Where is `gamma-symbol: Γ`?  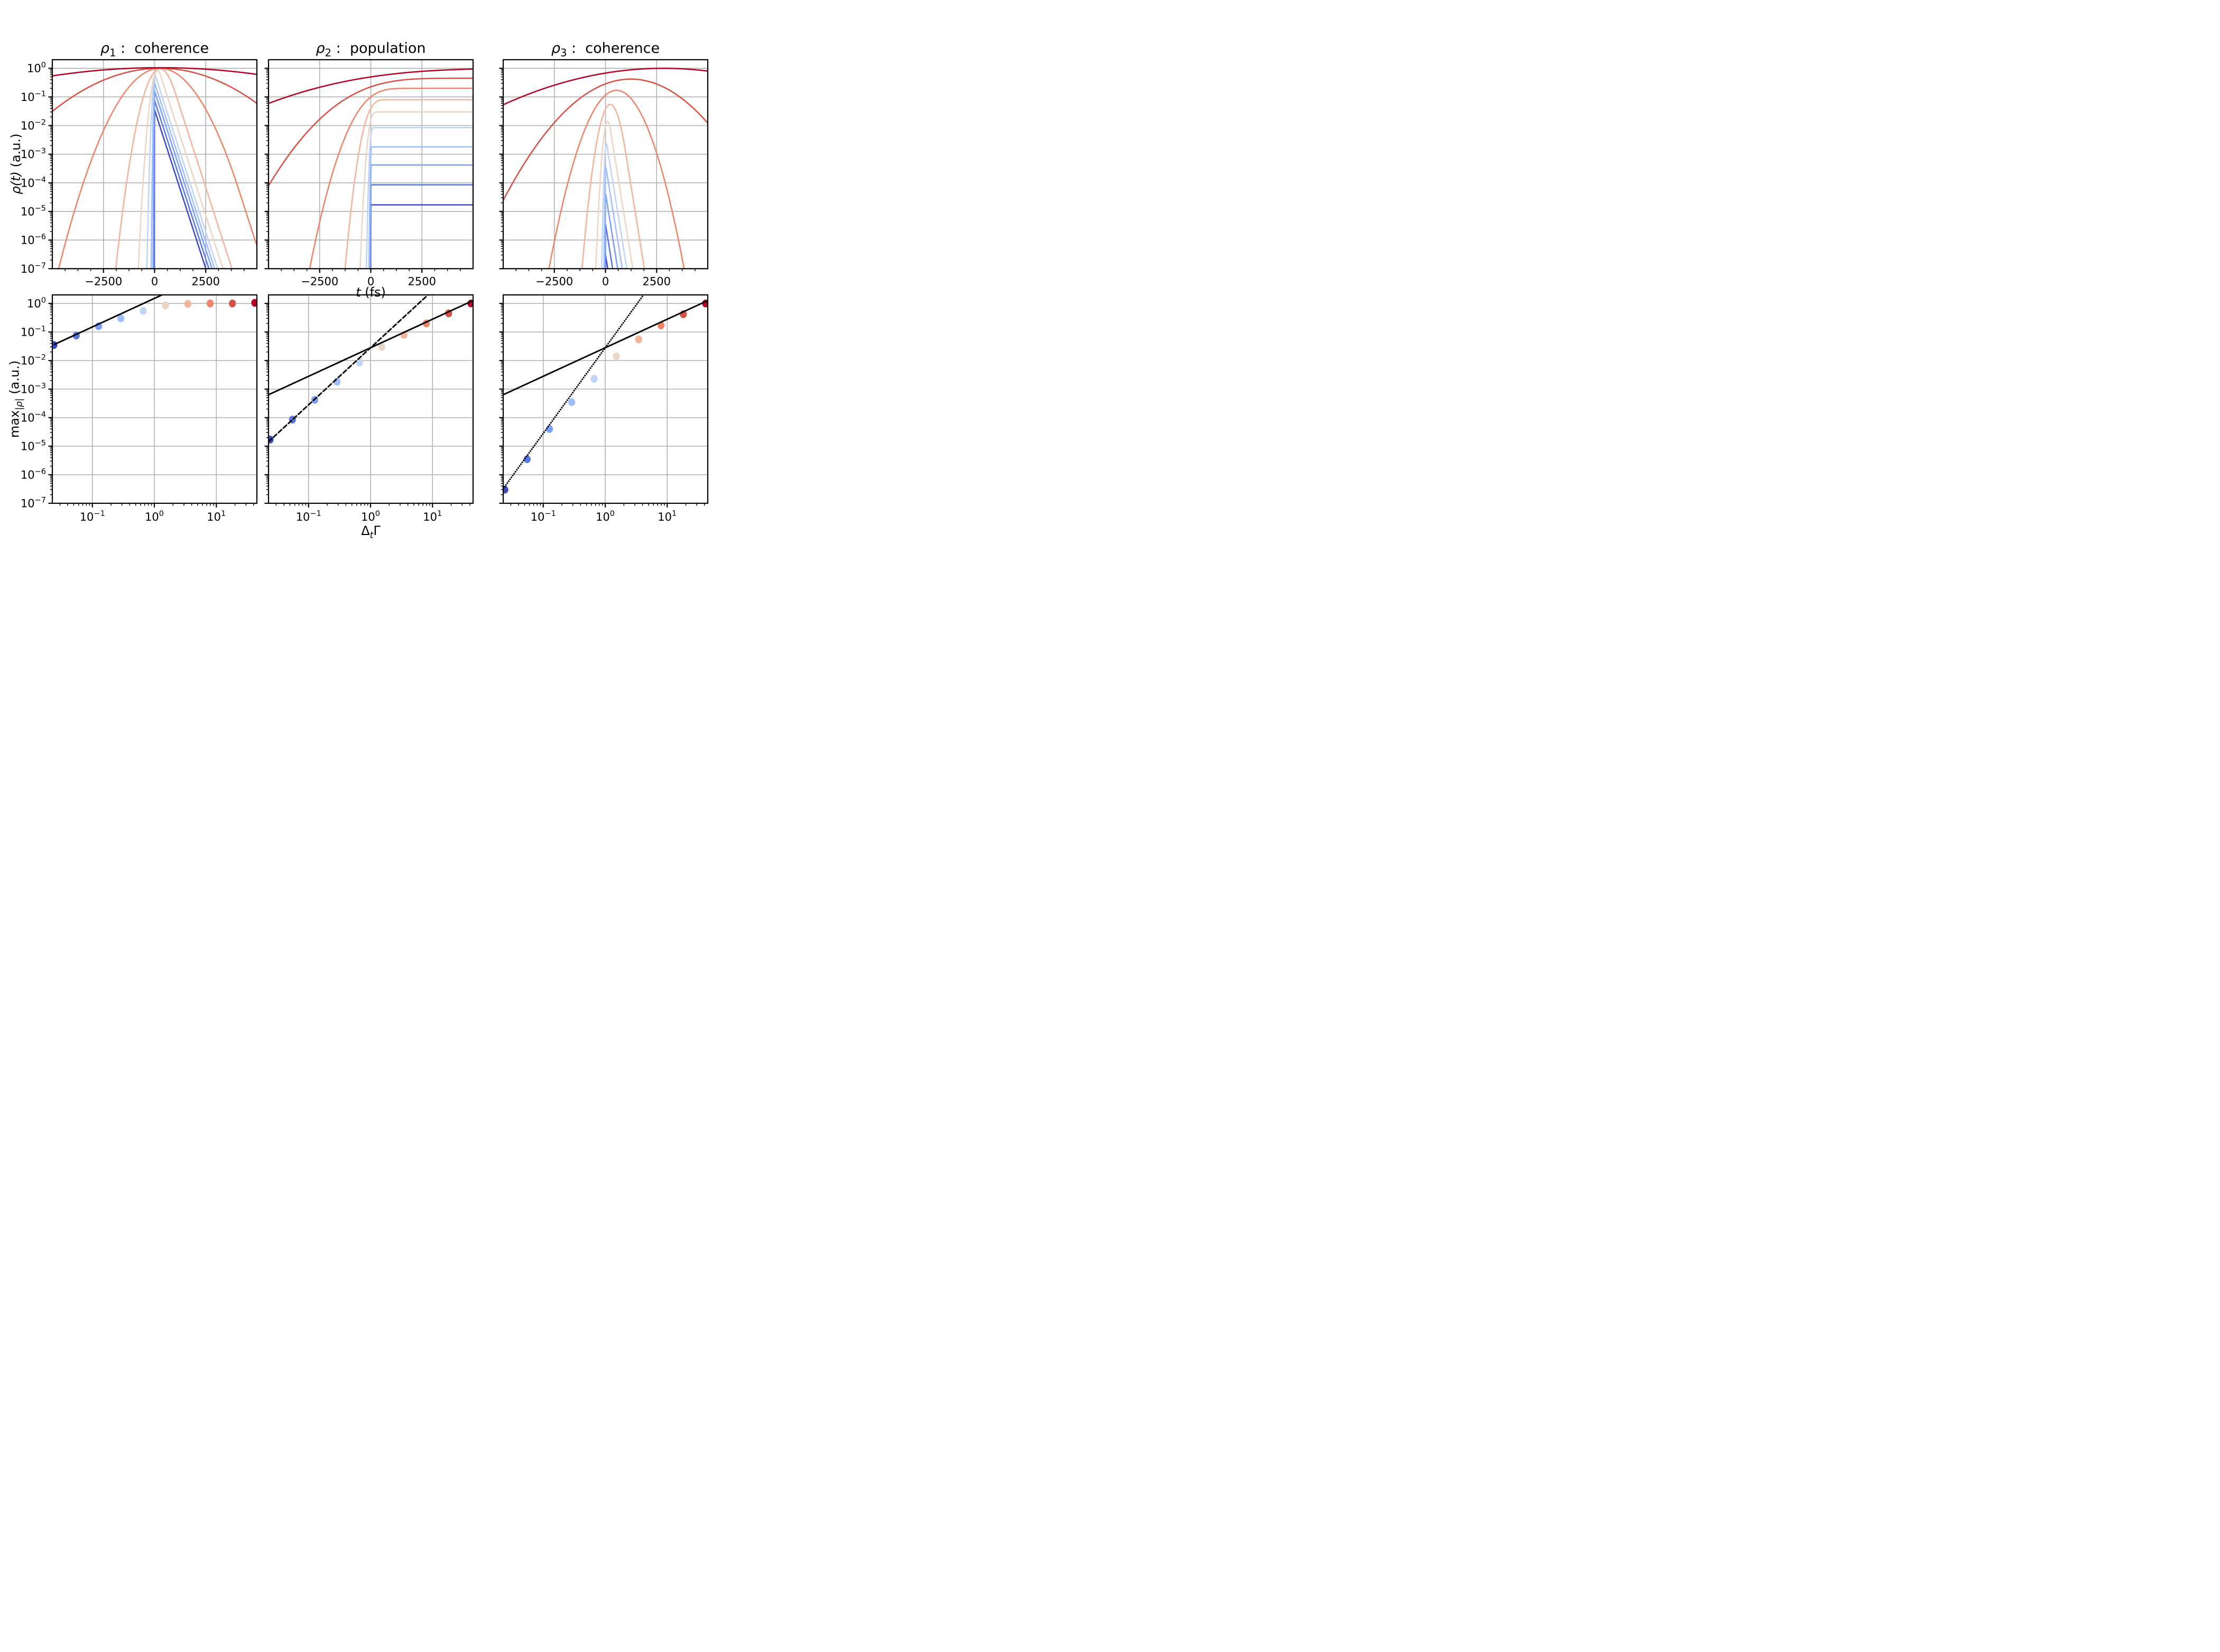 gamma-symbol: Γ is located at coordinates (377, 530).